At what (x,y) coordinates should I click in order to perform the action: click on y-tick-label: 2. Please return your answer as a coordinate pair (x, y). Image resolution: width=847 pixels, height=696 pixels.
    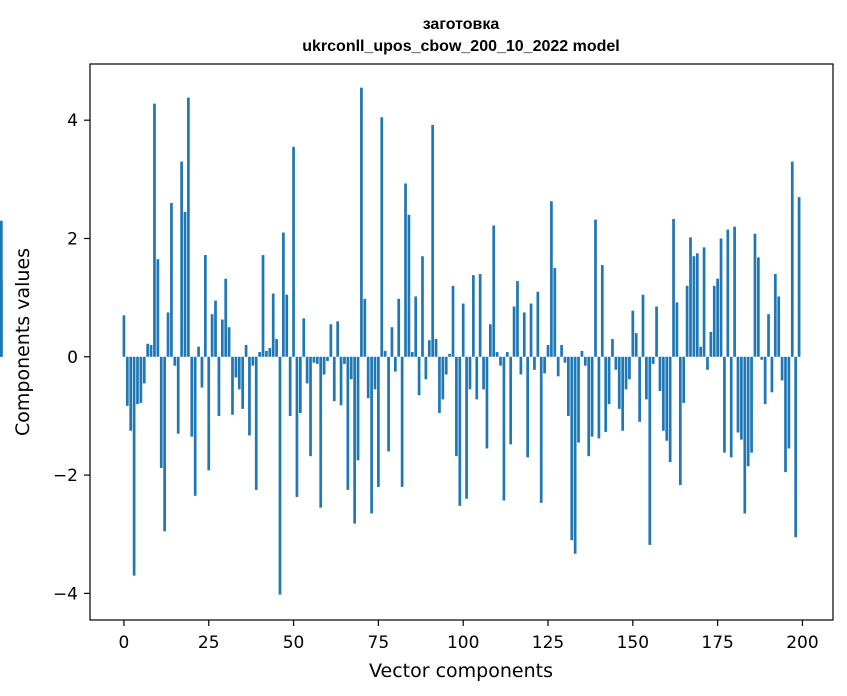
    Looking at the image, I should click on (72, 239).